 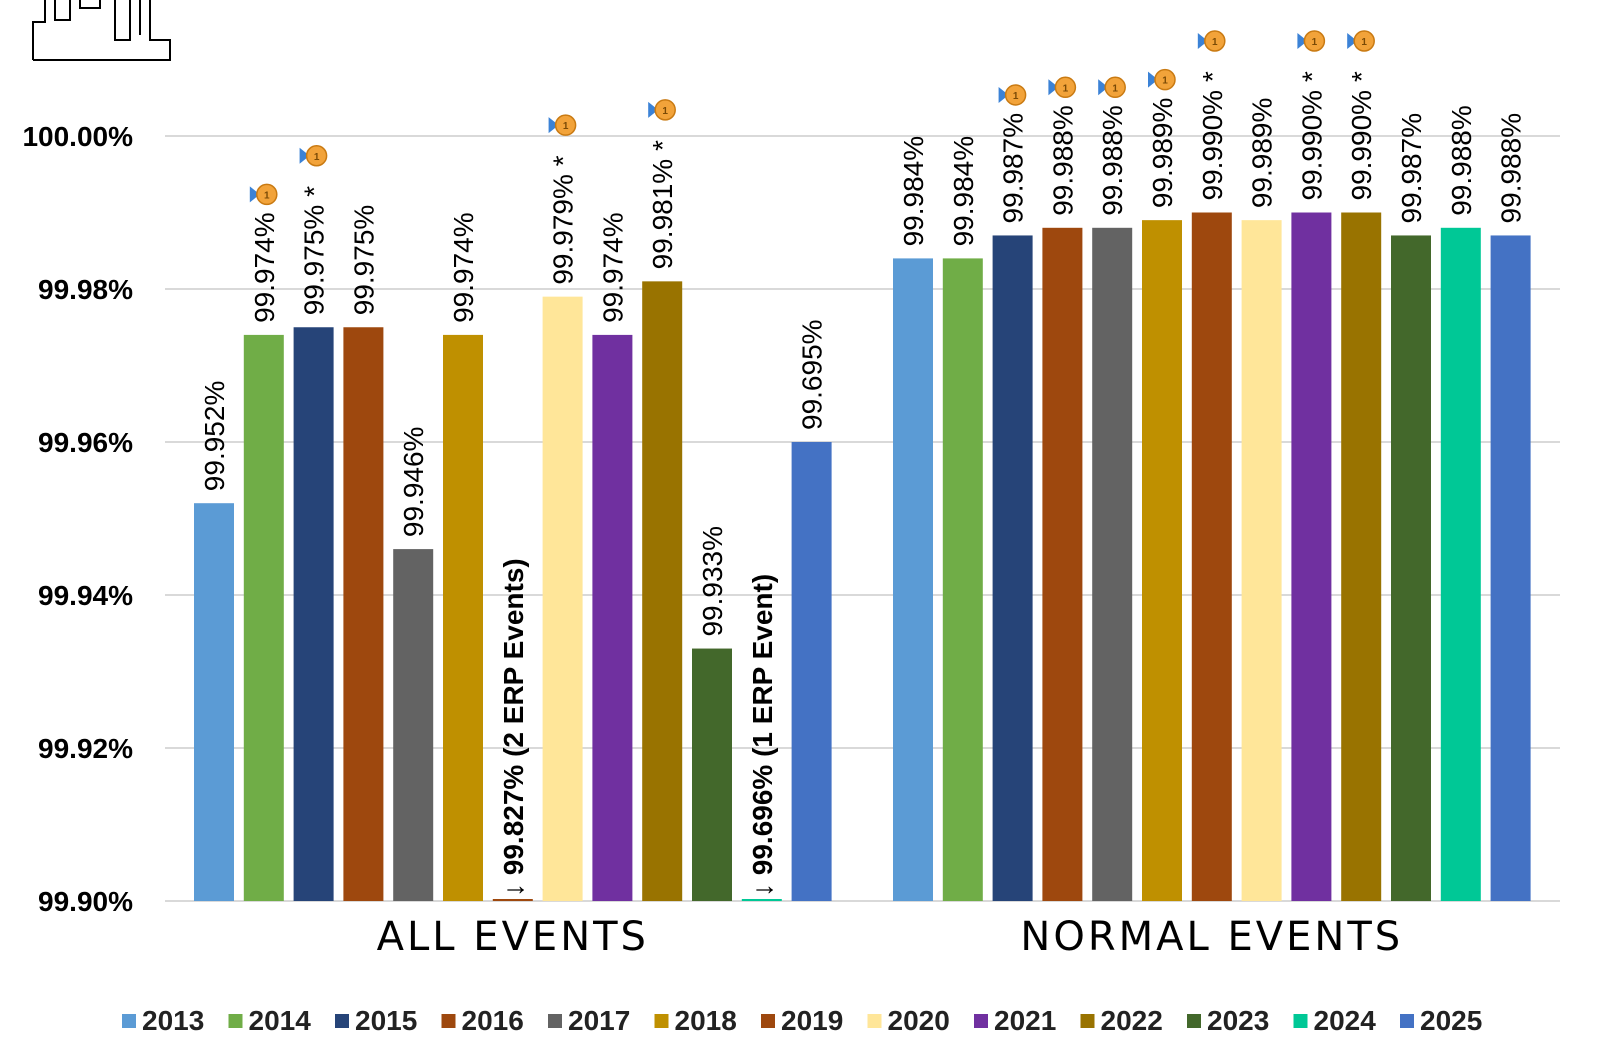 What do you see at coordinates (280, 1020) in the screenshot?
I see `legend-label: 2014` at bounding box center [280, 1020].